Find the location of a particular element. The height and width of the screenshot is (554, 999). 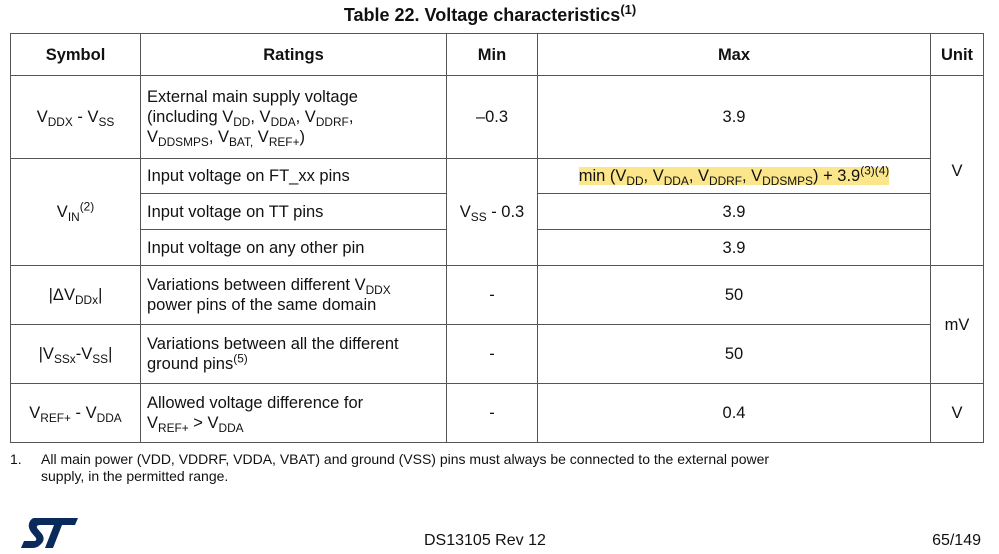

symbol: VIN(2) is located at coordinates (75, 212).